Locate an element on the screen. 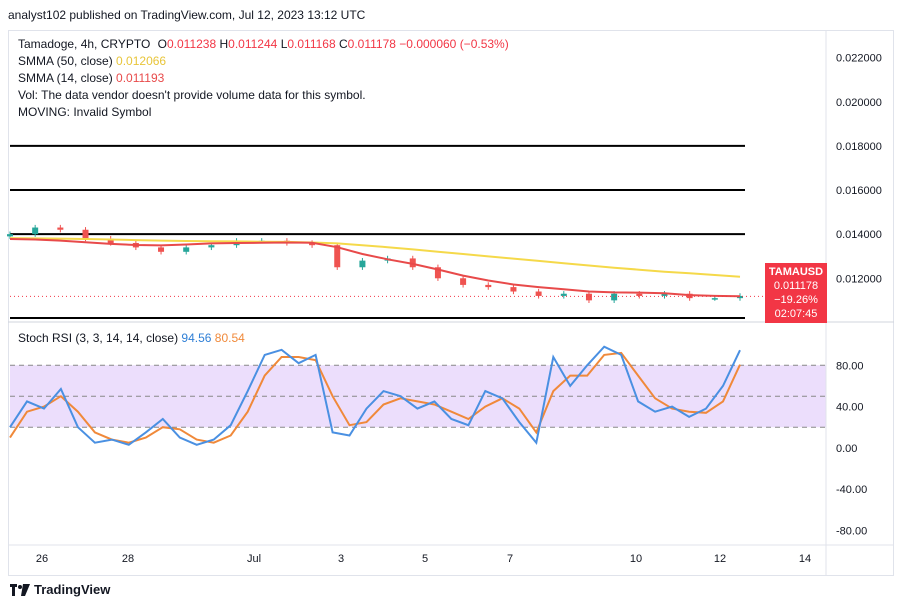 This screenshot has height=607, width=902. time-tick-label: 12 is located at coordinates (720, 559).